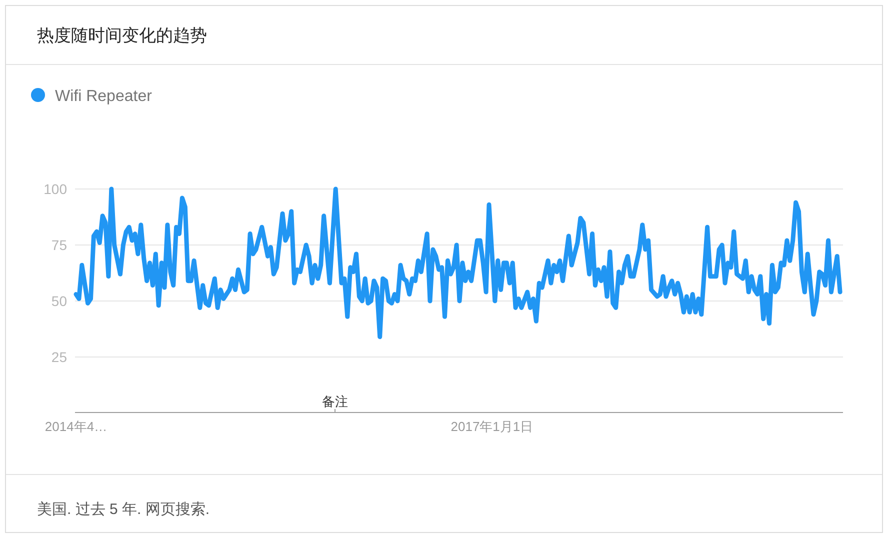  What do you see at coordinates (59, 301) in the screenshot?
I see `y-tick-label: 50` at bounding box center [59, 301].